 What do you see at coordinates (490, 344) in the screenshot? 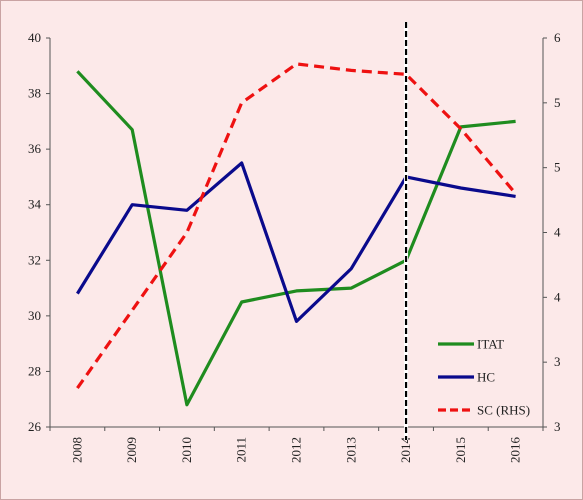
I see `legend-label: ITAT` at bounding box center [490, 344].